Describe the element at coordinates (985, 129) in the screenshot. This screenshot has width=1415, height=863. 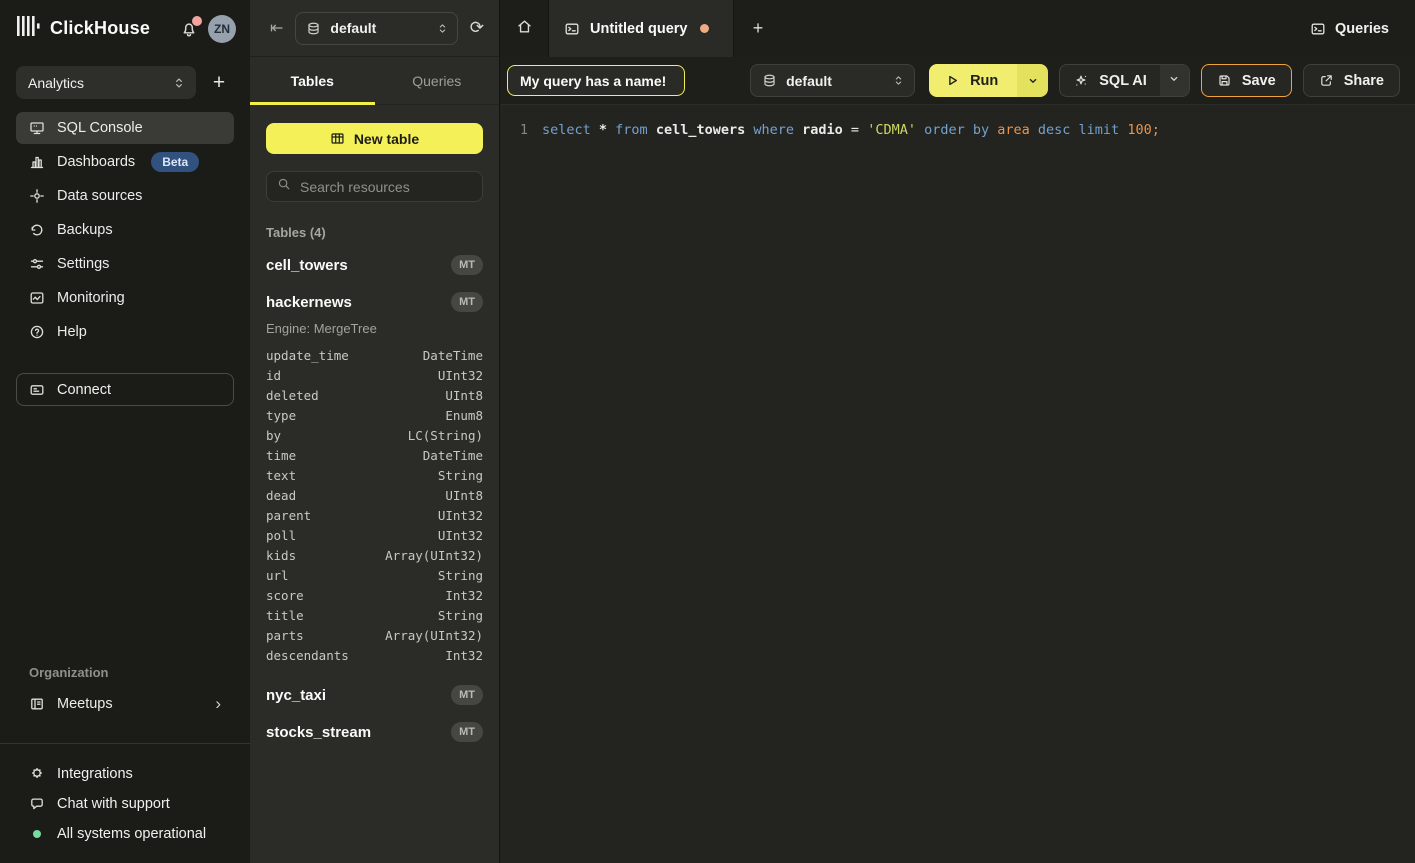
I see `sql-token: by` at that location.